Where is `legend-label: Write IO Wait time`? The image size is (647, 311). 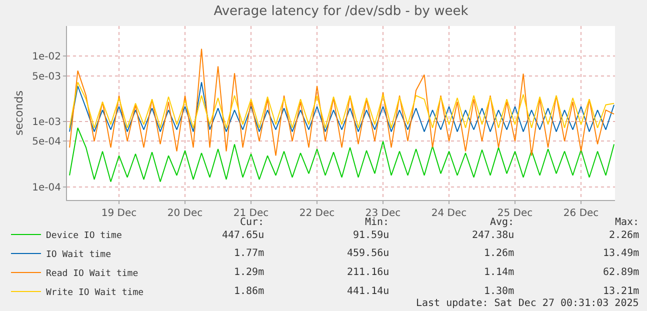 legend-label: Write IO Wait time is located at coordinates (95, 293).